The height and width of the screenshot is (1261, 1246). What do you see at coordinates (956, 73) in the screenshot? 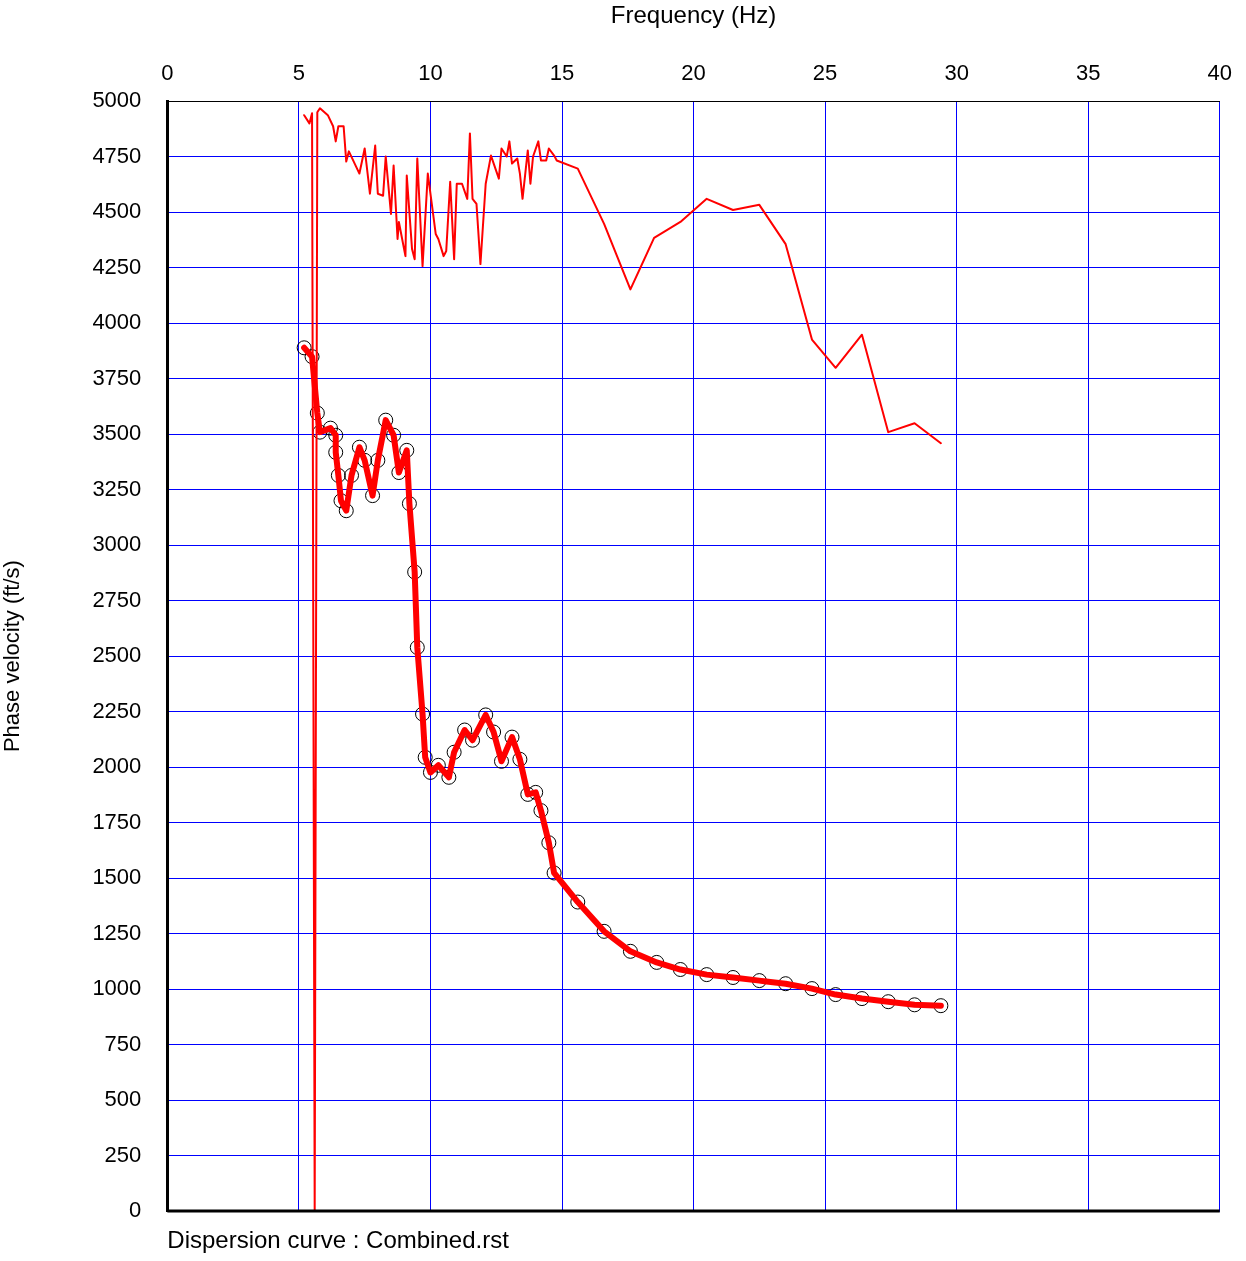
I see `x-tick-label: 30` at bounding box center [956, 73].